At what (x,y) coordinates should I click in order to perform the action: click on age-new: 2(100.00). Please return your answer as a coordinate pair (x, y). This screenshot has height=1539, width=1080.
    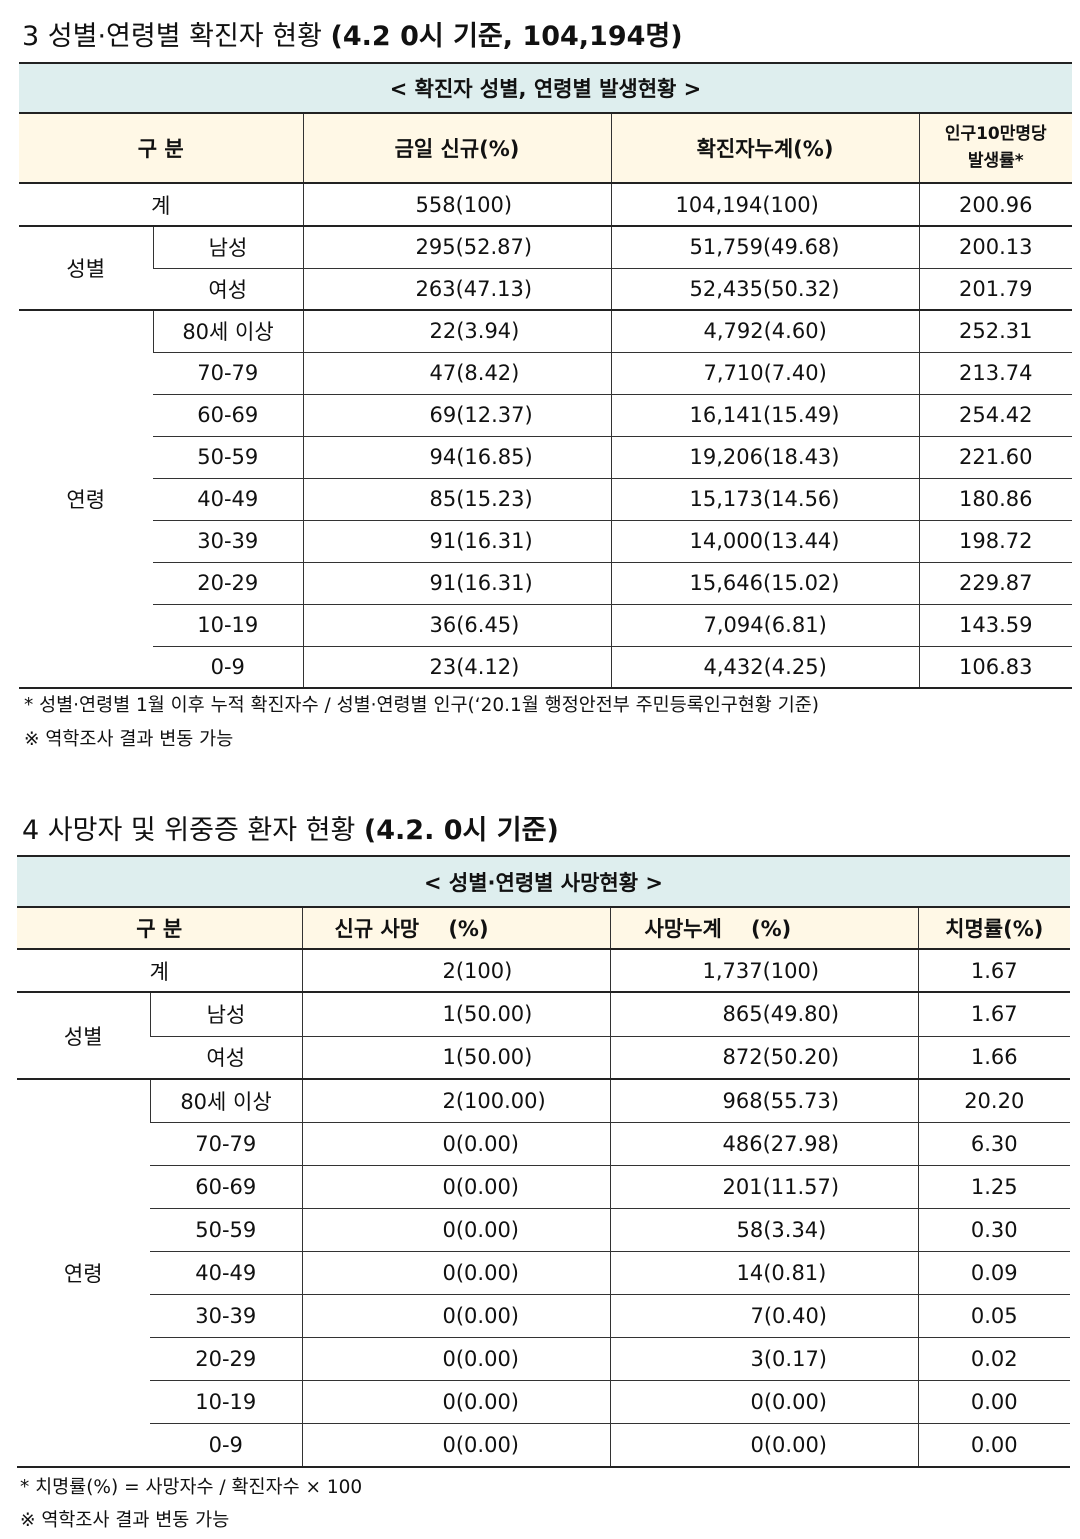
    Looking at the image, I should click on (455, 1101).